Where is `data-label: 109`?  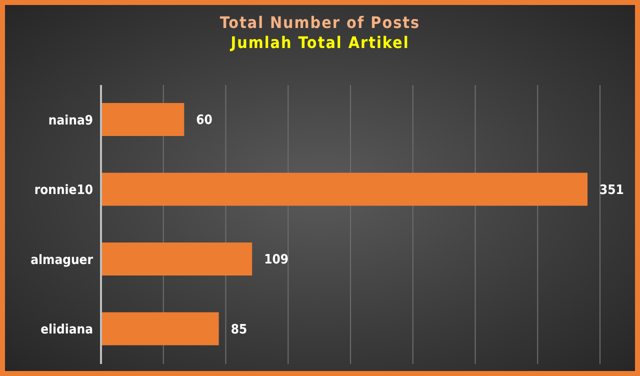
data-label: 109 is located at coordinates (276, 260).